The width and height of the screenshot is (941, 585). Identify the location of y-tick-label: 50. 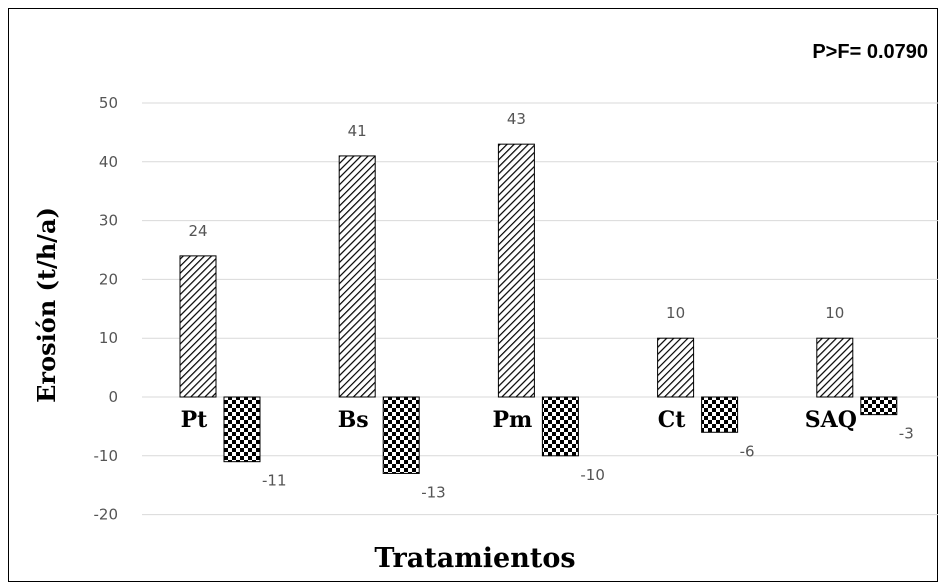
(108, 103).